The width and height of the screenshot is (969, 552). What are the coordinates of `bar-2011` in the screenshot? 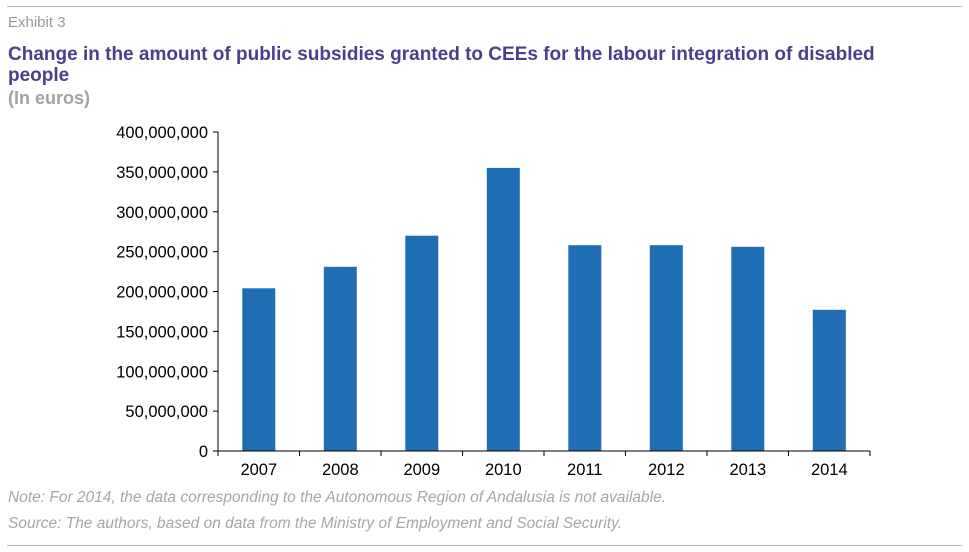 It's located at (585, 348).